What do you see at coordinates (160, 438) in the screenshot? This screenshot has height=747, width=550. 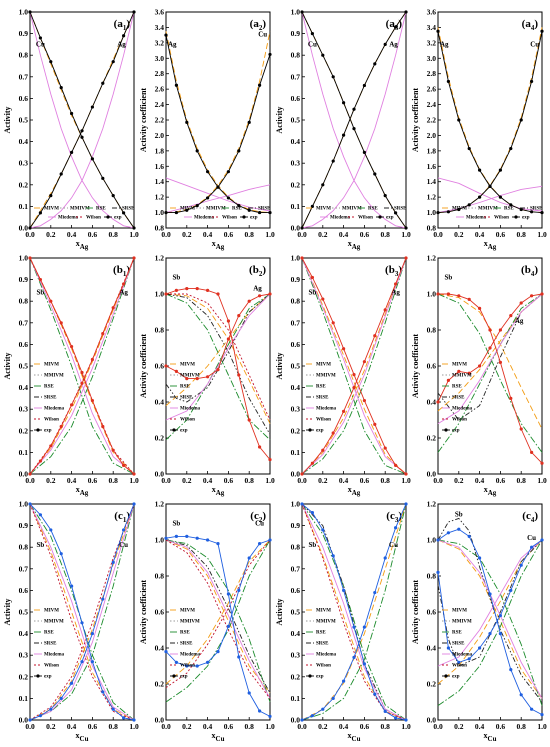 I see `y-tick-label: 0.2` at bounding box center [160, 438].